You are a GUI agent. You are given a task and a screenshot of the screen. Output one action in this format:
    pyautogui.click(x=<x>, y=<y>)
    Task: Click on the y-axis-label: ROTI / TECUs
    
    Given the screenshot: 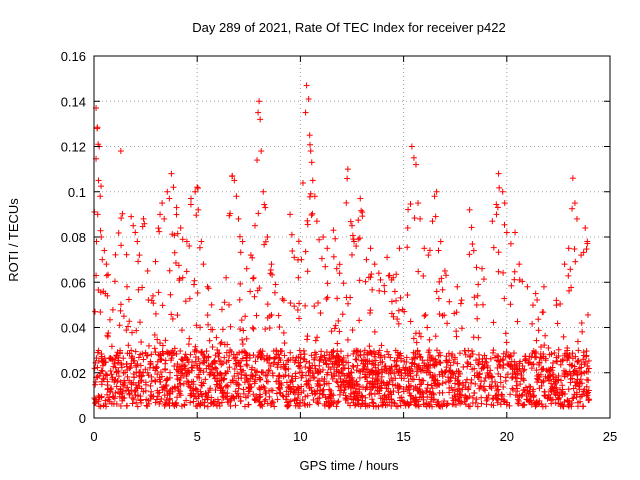 What is the action you would take?
    pyautogui.click(x=13, y=240)
    